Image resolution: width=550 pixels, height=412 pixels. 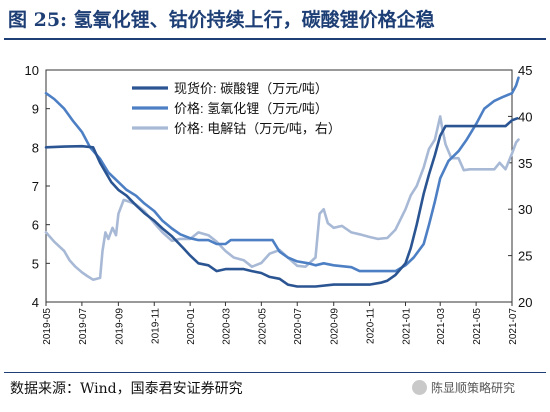 I want to click on x-tick-label: 2019-07, so click(x=83, y=326).